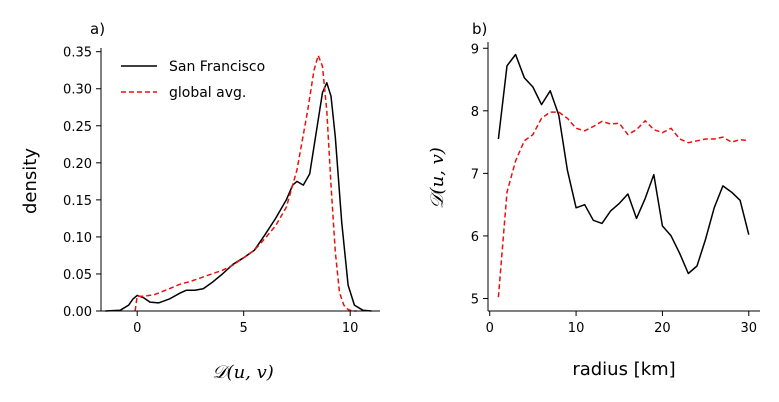  Describe the element at coordinates (475, 49) in the screenshot. I see `y-tick-label: 9` at that location.